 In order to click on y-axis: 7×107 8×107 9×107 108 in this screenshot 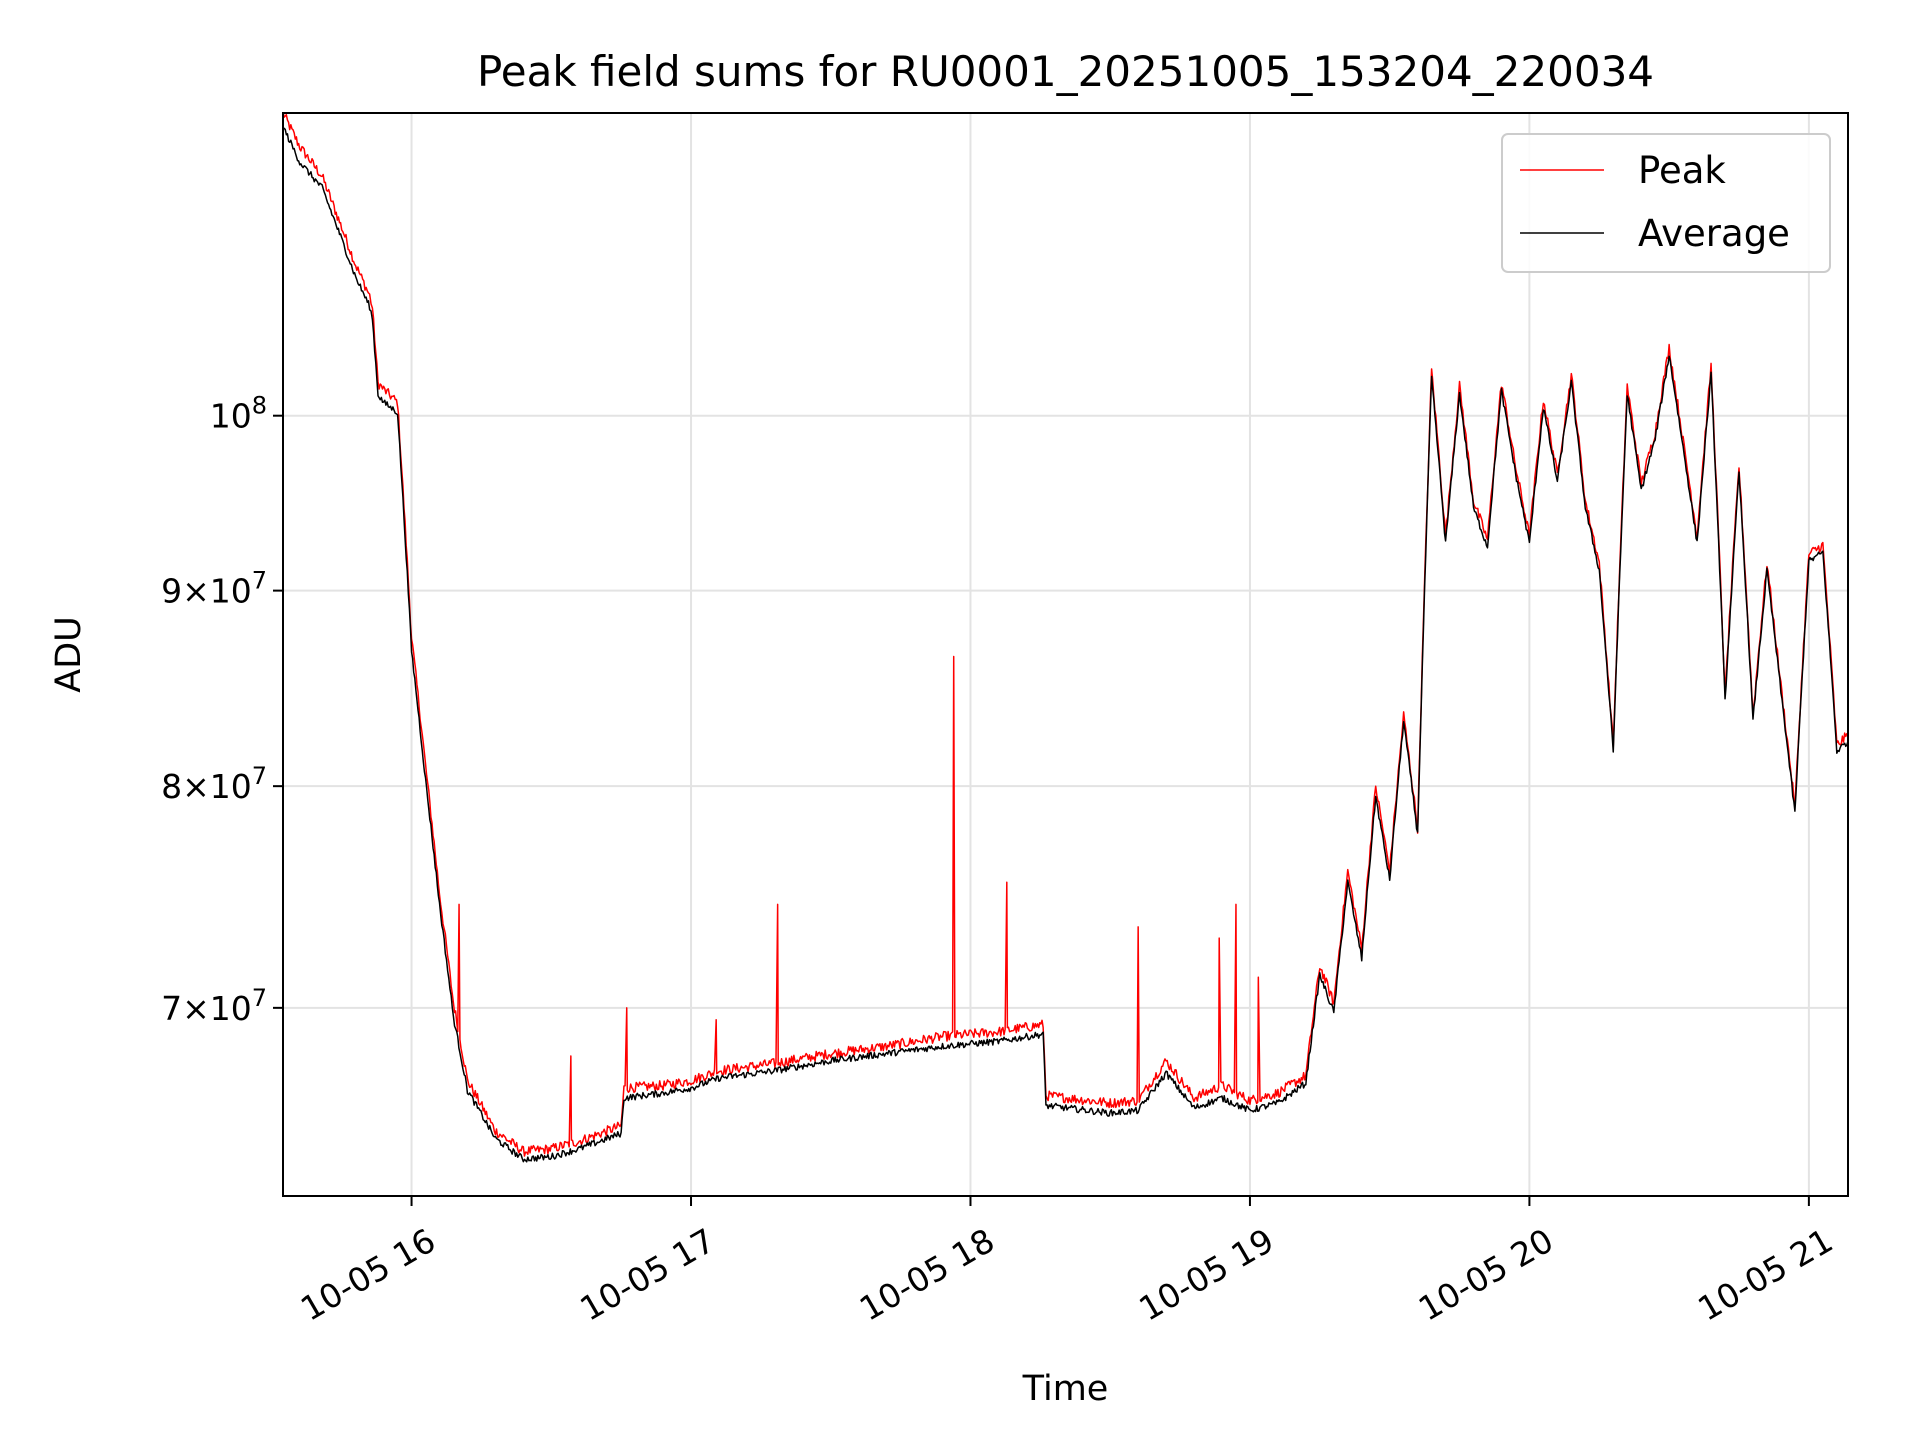, I will do `click(222, 710)`.